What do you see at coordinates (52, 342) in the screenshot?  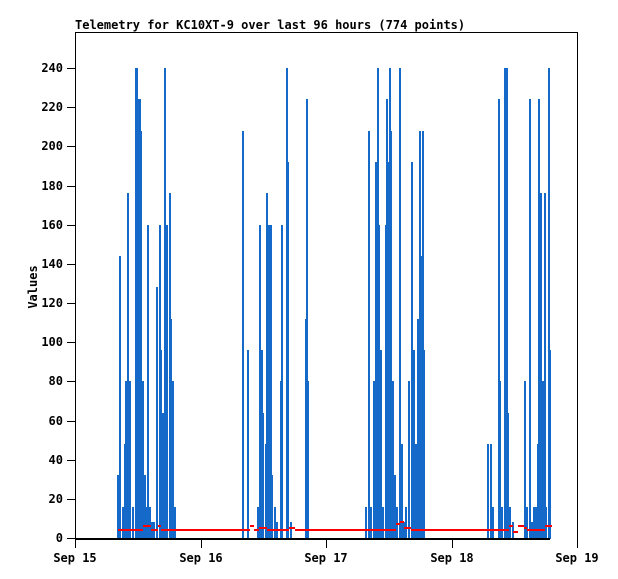 I see `y-tick-label: 100` at bounding box center [52, 342].